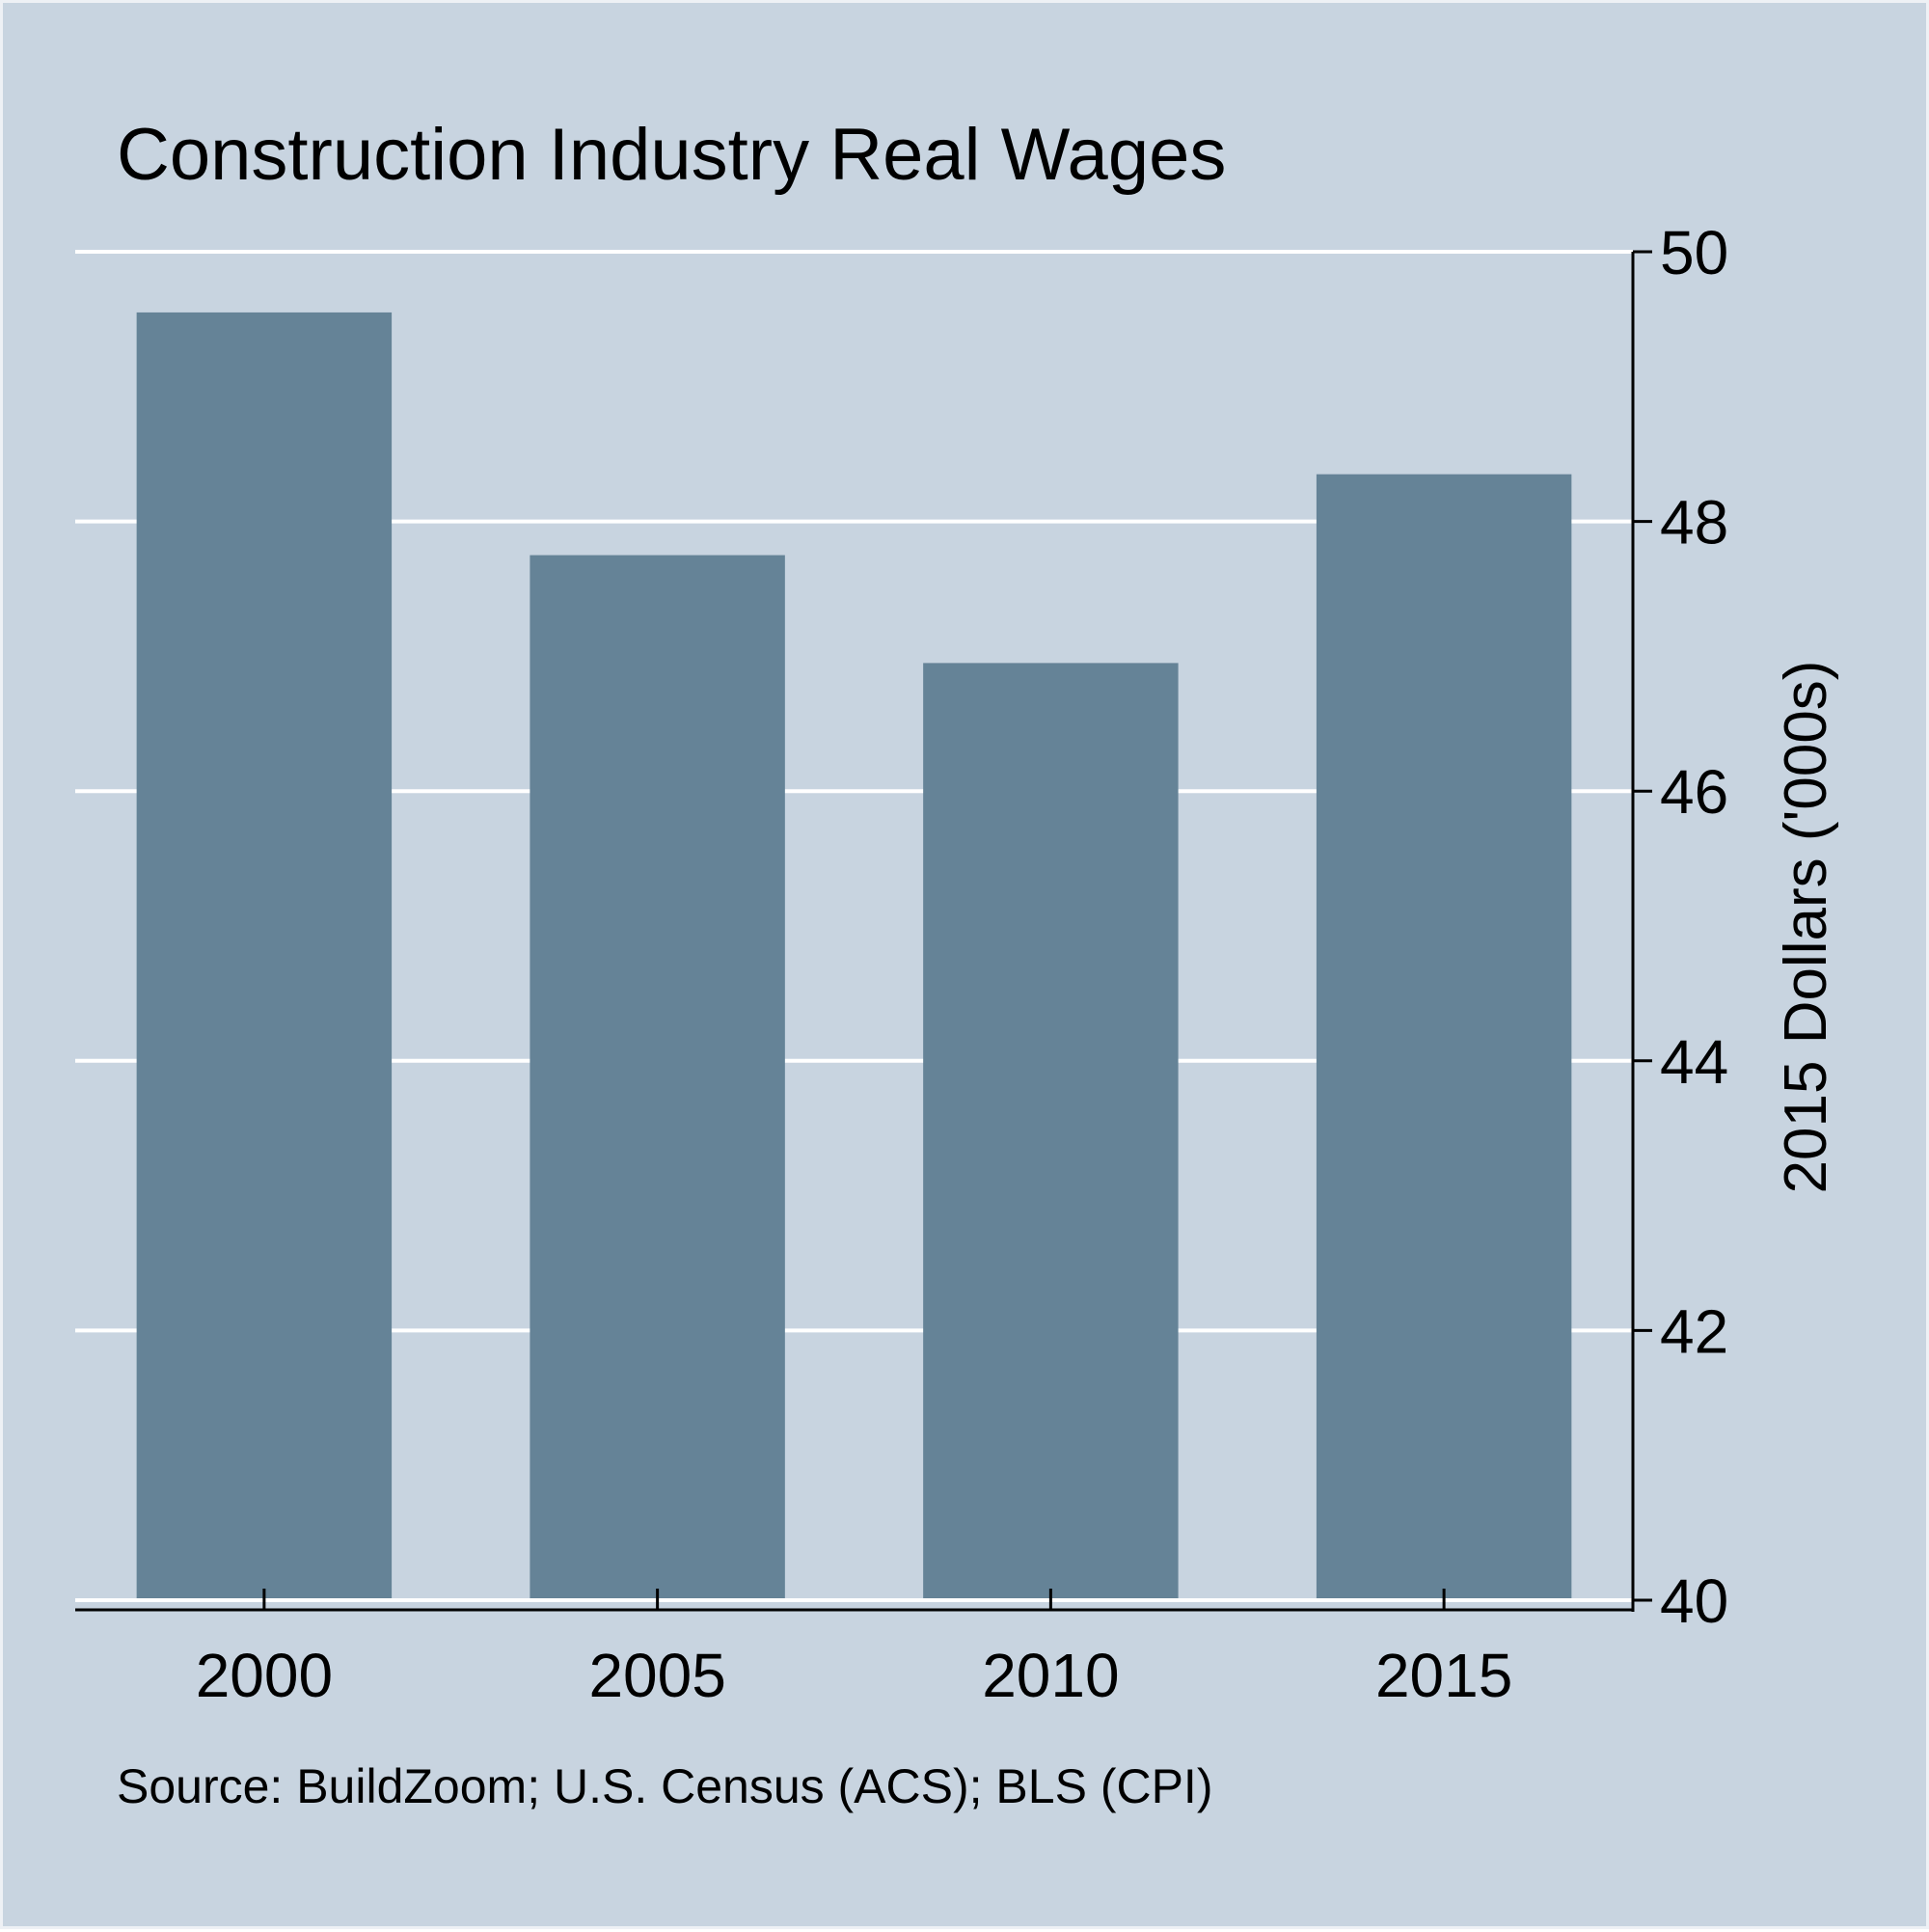 The image size is (1929, 1932). What do you see at coordinates (265, 1675) in the screenshot?
I see `x-tick-label-2000: 2000` at bounding box center [265, 1675].